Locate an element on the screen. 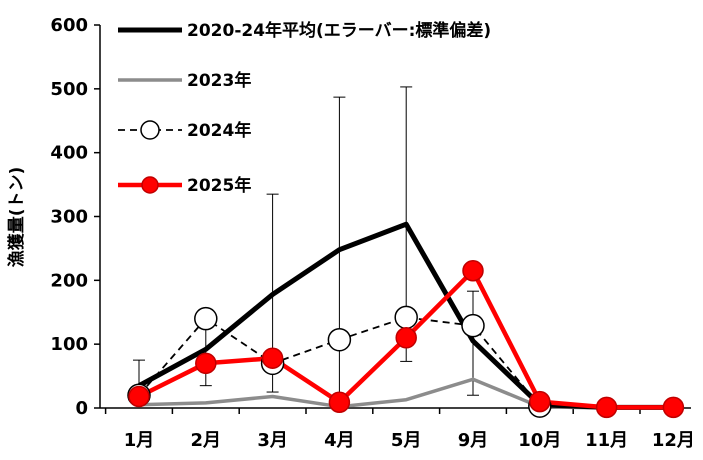  y-tick-label: 300 is located at coordinates (69, 217).